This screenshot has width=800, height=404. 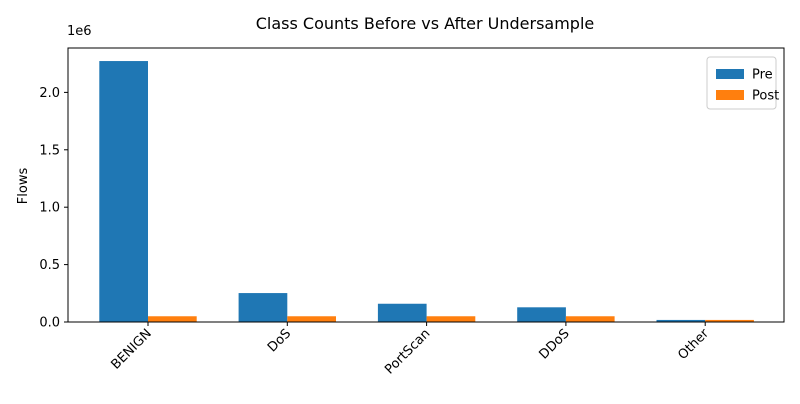 I want to click on y-axis-label: Flows, so click(x=23, y=186).